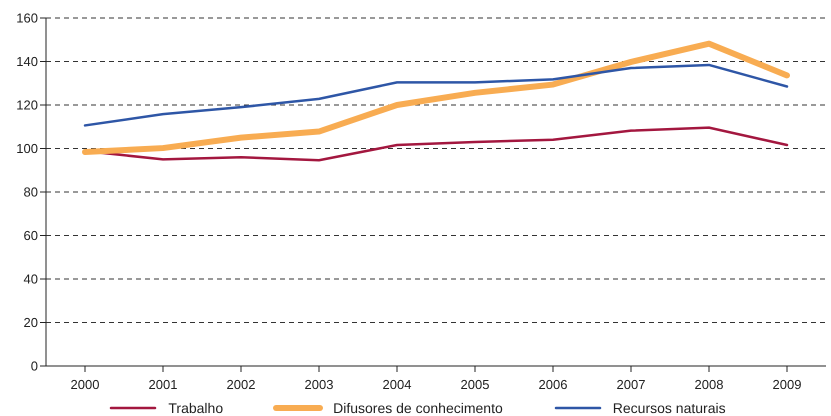 The width and height of the screenshot is (831, 416). What do you see at coordinates (34, 366) in the screenshot?
I see `y-tick-label: 0` at bounding box center [34, 366].